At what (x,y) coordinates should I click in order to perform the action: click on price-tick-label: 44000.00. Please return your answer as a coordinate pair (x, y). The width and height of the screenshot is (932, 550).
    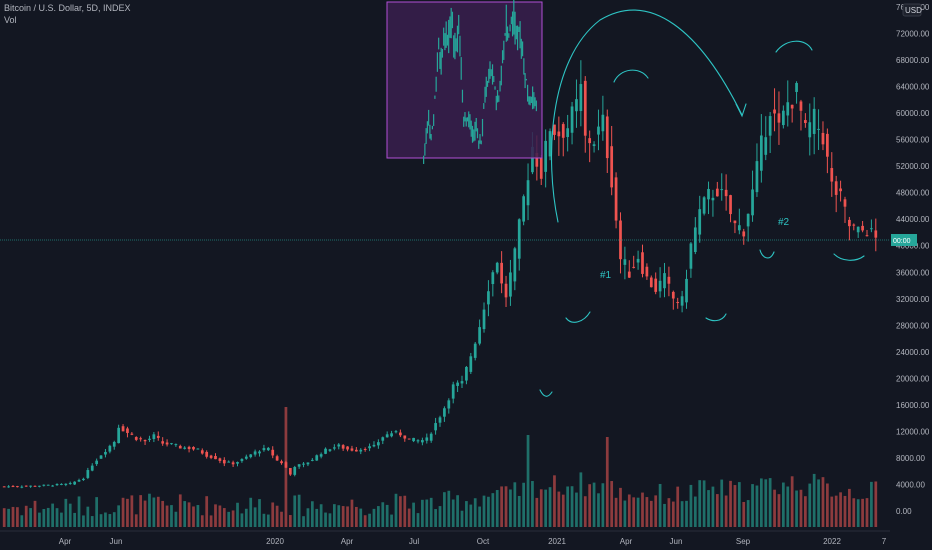
    Looking at the image, I should click on (913, 219).